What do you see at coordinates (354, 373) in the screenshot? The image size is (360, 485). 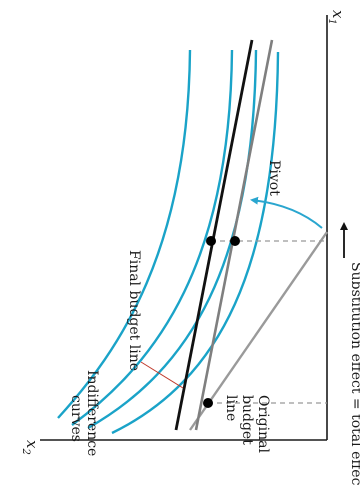 I see `effect-label: Substitution effect = total effect` at bounding box center [354, 373].